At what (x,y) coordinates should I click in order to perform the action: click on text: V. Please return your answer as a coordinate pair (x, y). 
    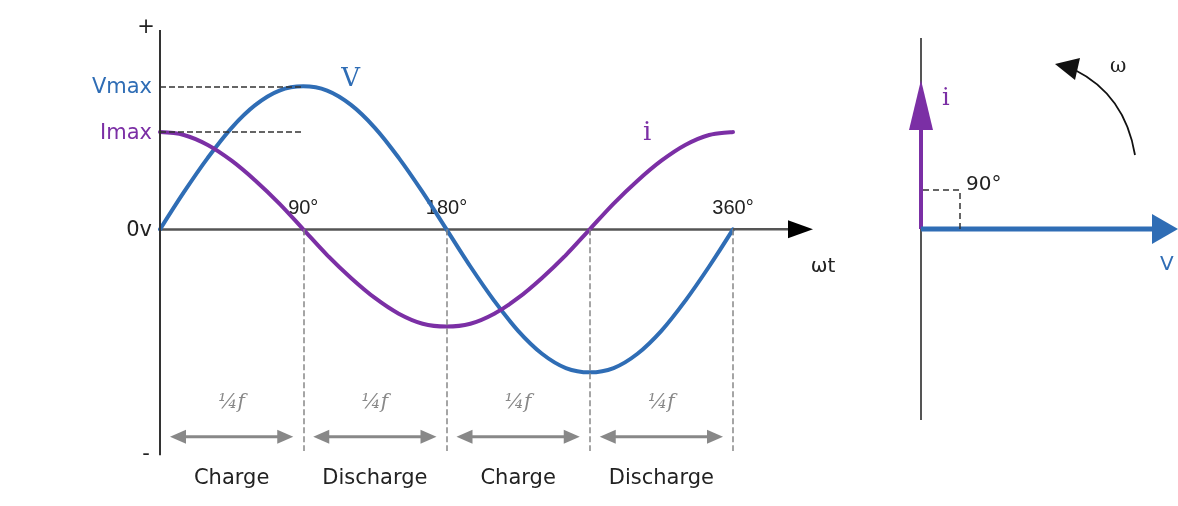
    Looking at the image, I should click on (1167, 263).